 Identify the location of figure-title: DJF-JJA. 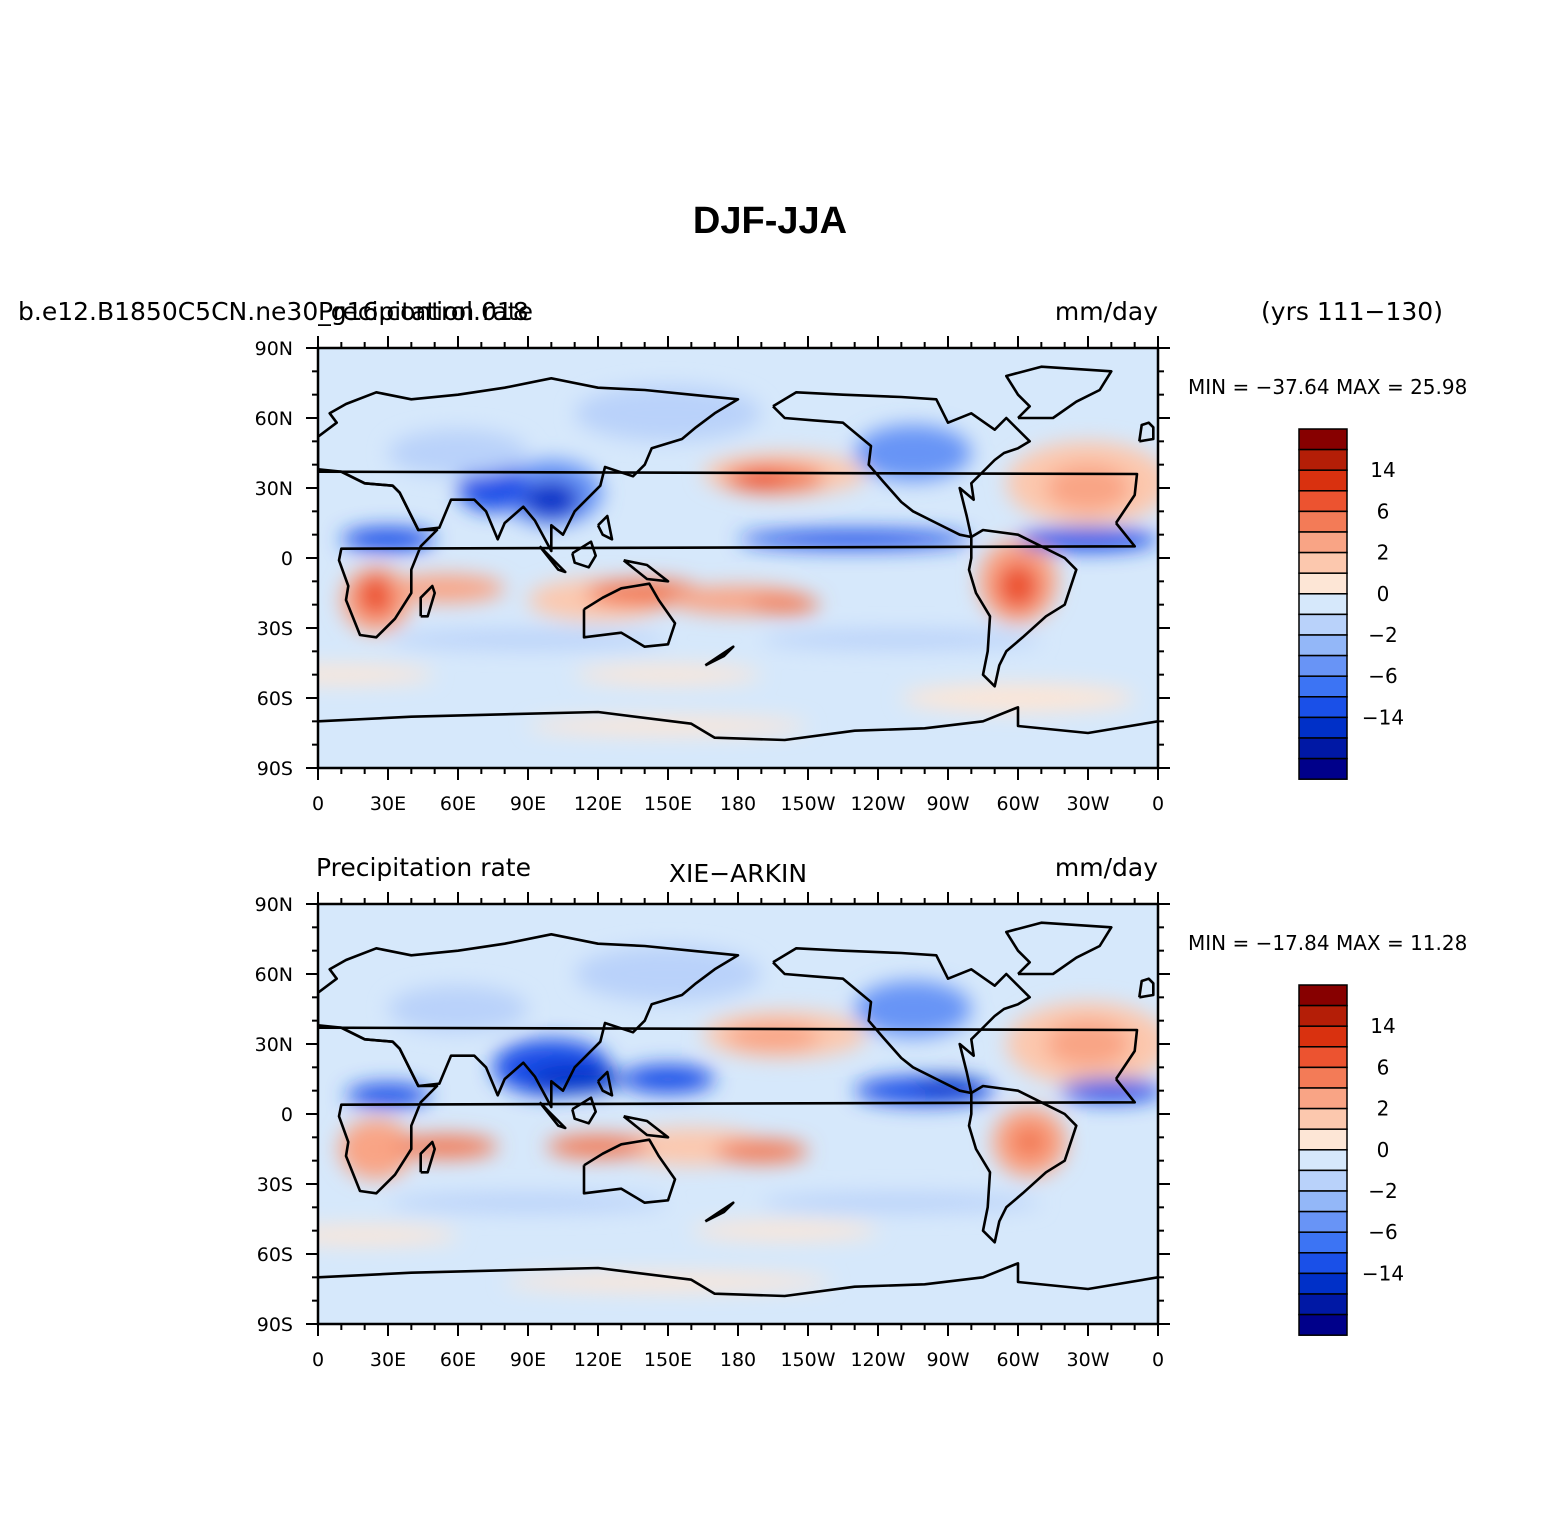
(770, 221).